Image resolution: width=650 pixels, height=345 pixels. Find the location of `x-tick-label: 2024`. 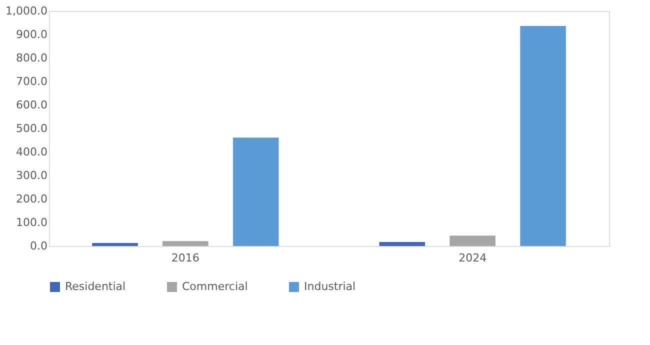

x-tick-label: 2024 is located at coordinates (472, 258).